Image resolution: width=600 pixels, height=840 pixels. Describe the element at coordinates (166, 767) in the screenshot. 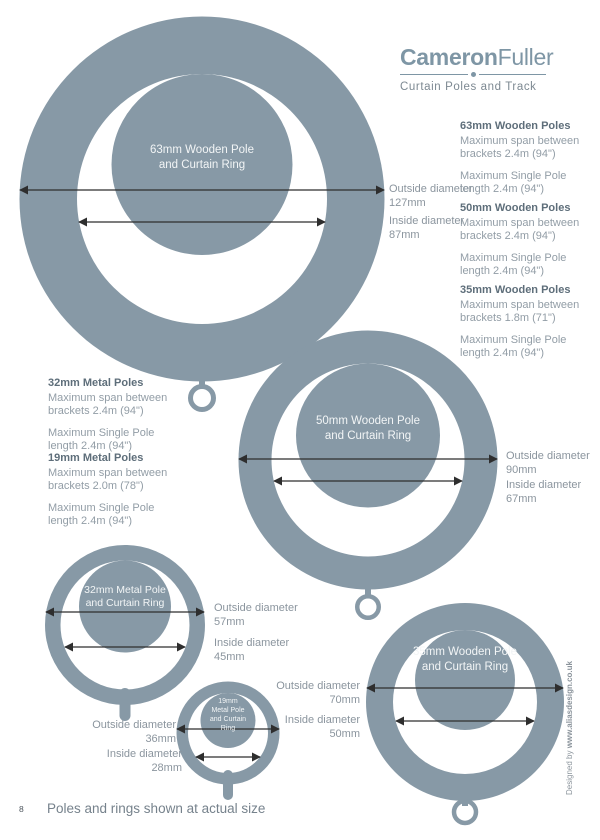

I see `dim-value: 28mm` at that location.